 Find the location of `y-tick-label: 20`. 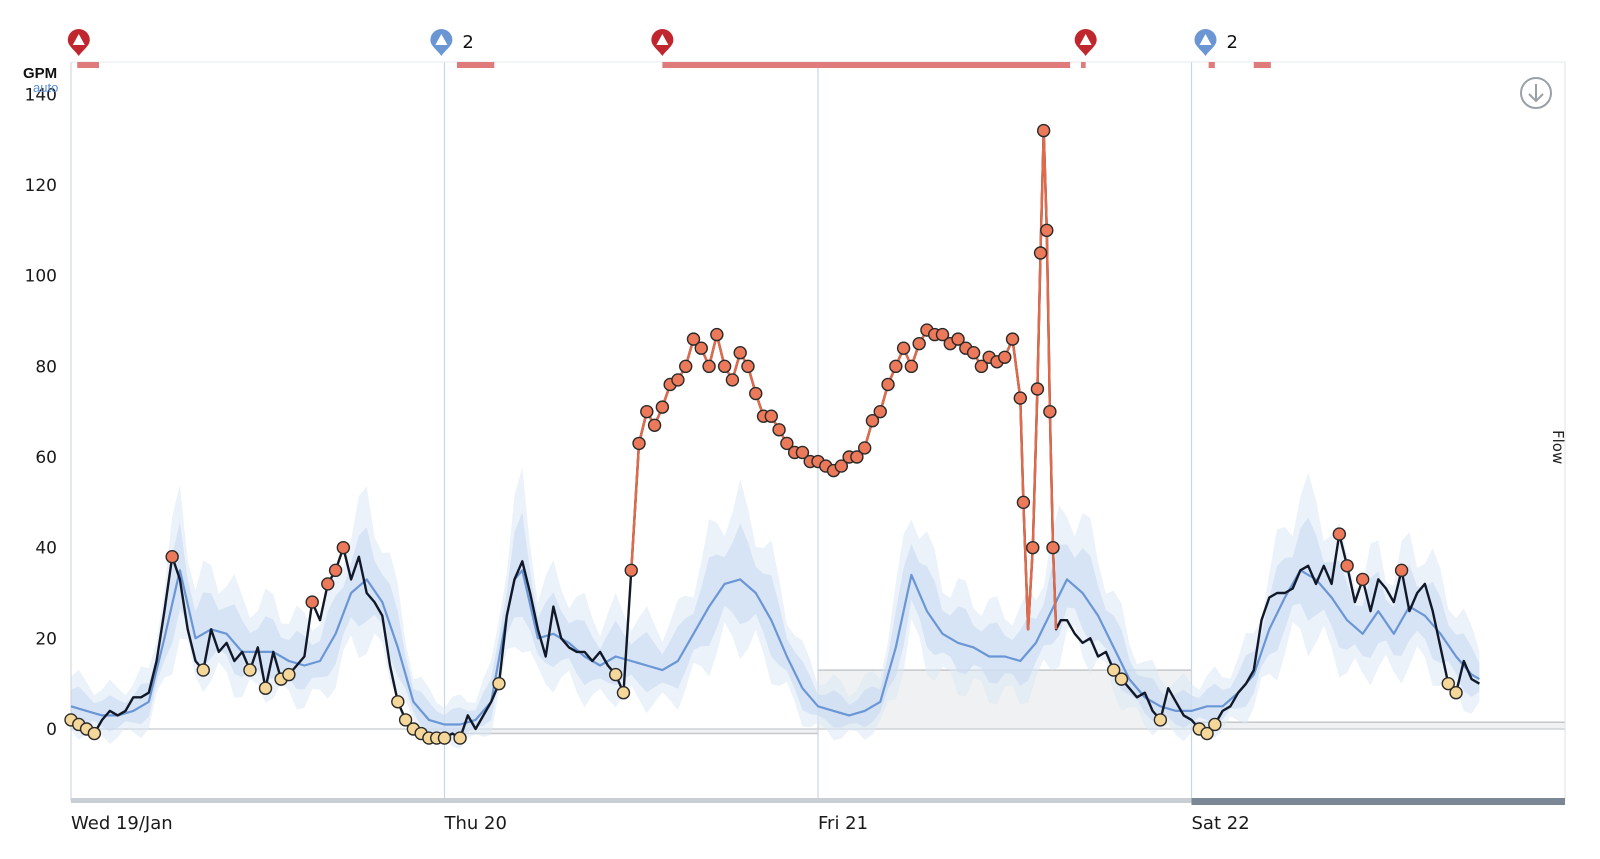

y-tick-label: 20 is located at coordinates (46, 639).